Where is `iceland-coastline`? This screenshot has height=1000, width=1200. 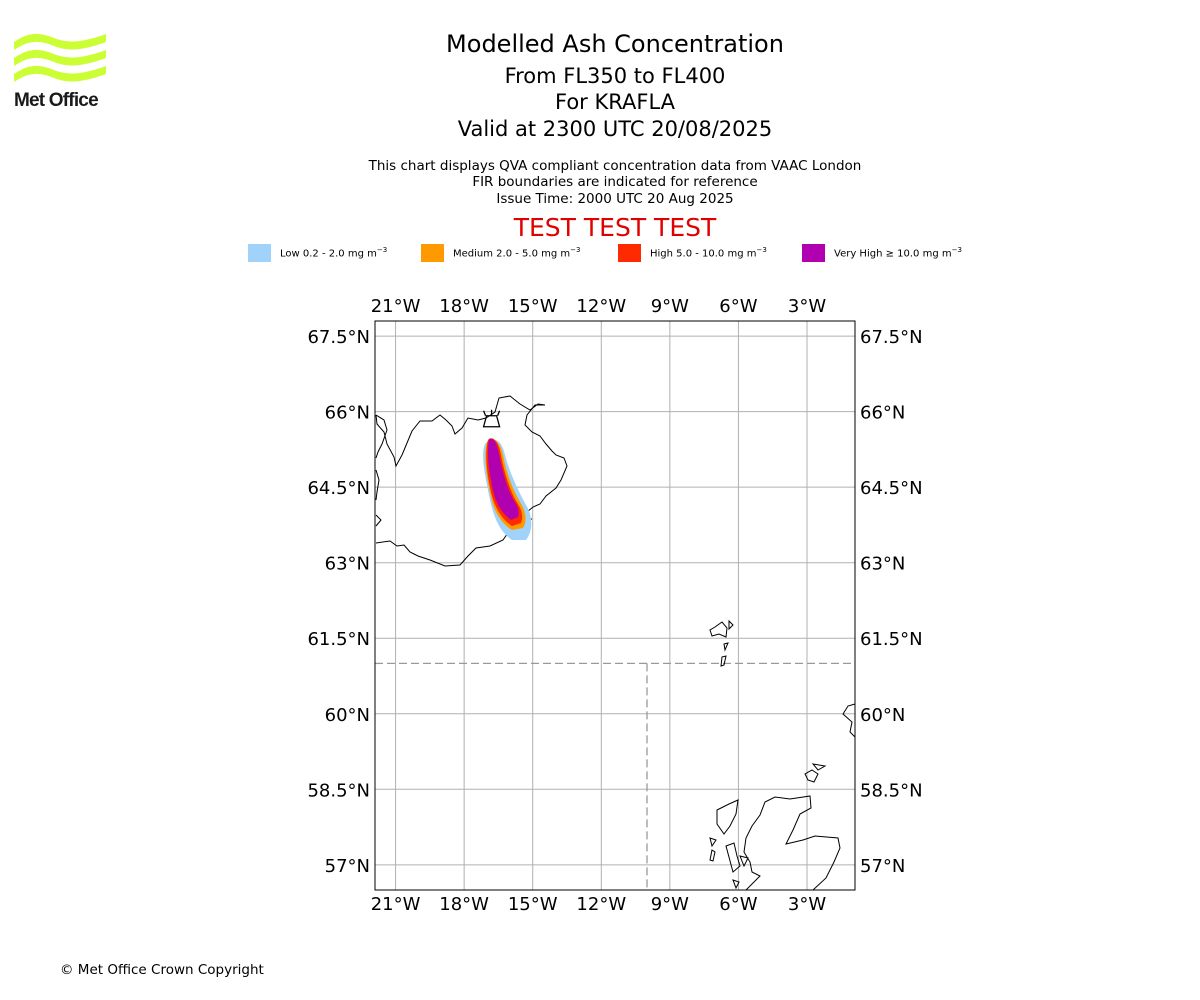 iceland-coastline is located at coordinates (471, 481).